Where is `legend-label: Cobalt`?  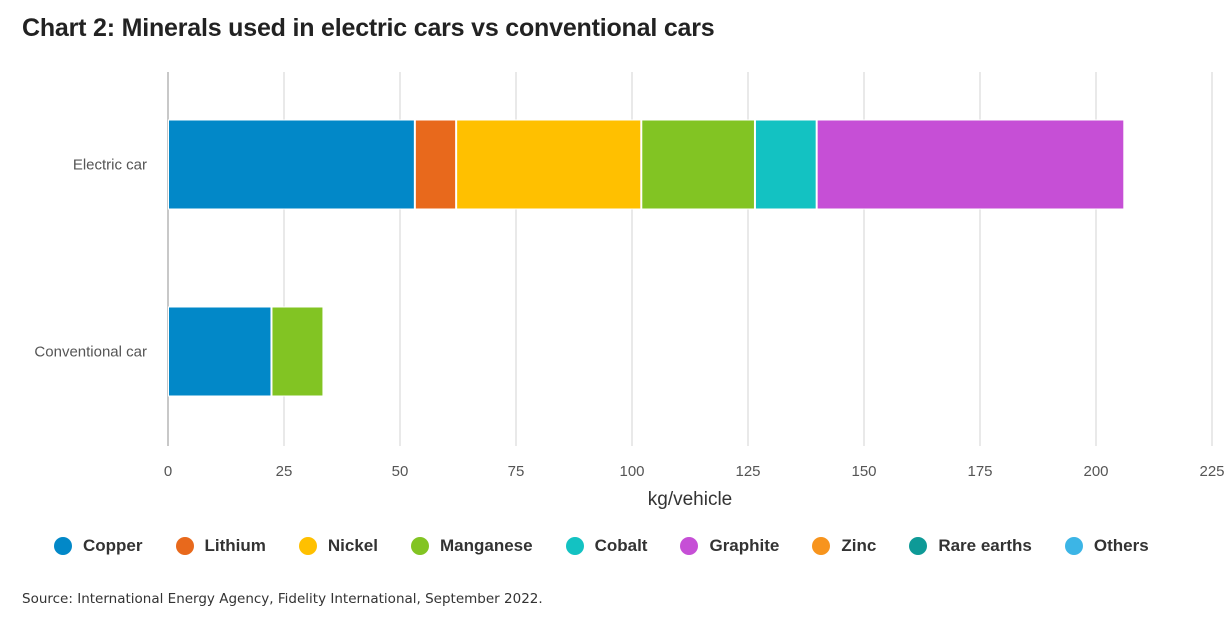 legend-label: Cobalt is located at coordinates (621, 545).